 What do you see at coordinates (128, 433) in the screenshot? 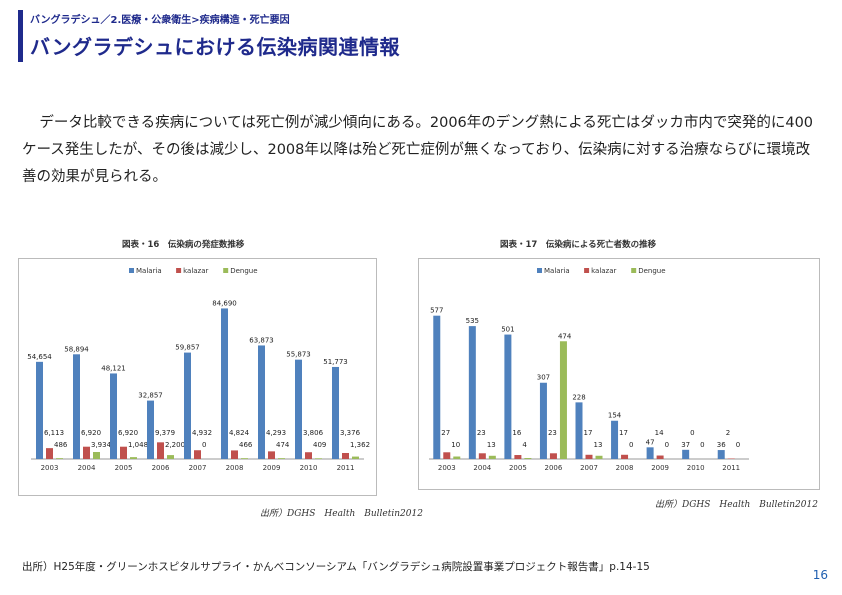
I see `chart1-label-kalazar-2005: 6,920` at bounding box center [128, 433].